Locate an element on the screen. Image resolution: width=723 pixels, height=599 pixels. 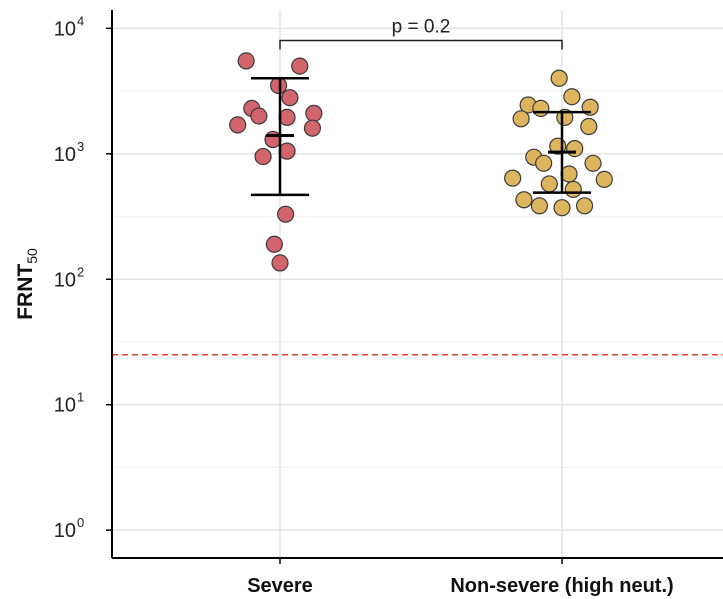
y-axis-title-subscript: 50 is located at coordinates (32, 256).